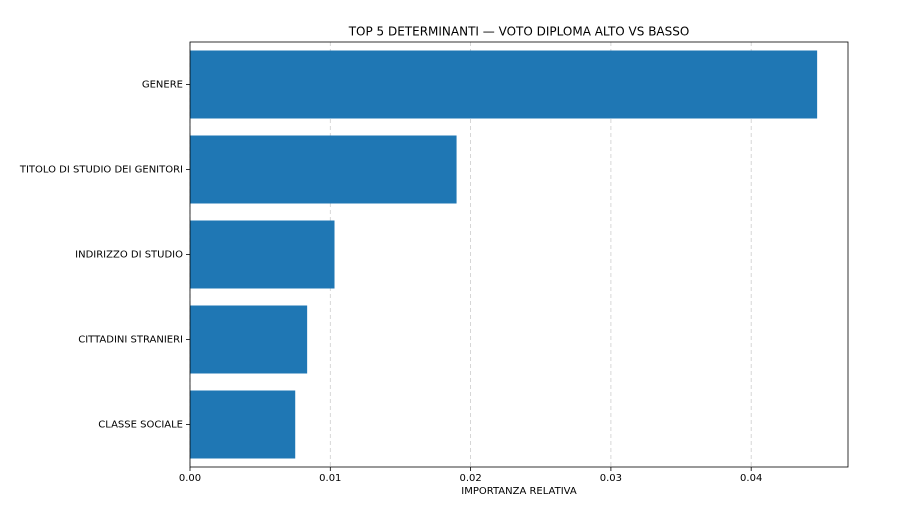 This screenshot has height=525, width=922. Describe the element at coordinates (130, 340) in the screenshot. I see `y-tick-label: CITTADINI STRANIERI` at that location.